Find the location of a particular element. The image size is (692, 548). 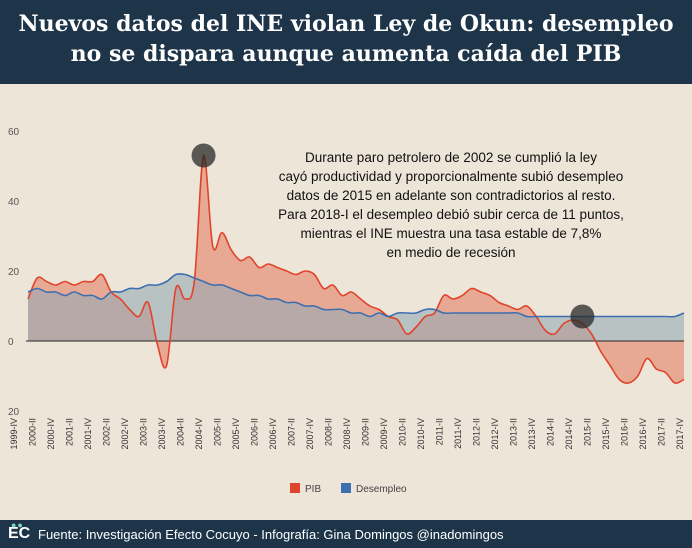

desempleo-legend-label: Desempleo is located at coordinates (381, 489).